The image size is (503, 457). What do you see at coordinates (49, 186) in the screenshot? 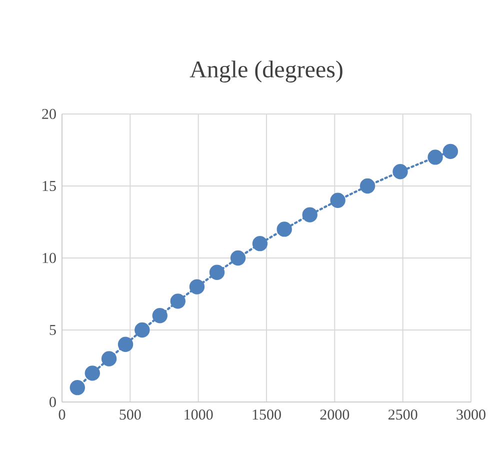
I see `y-tick-label: 15` at bounding box center [49, 186].